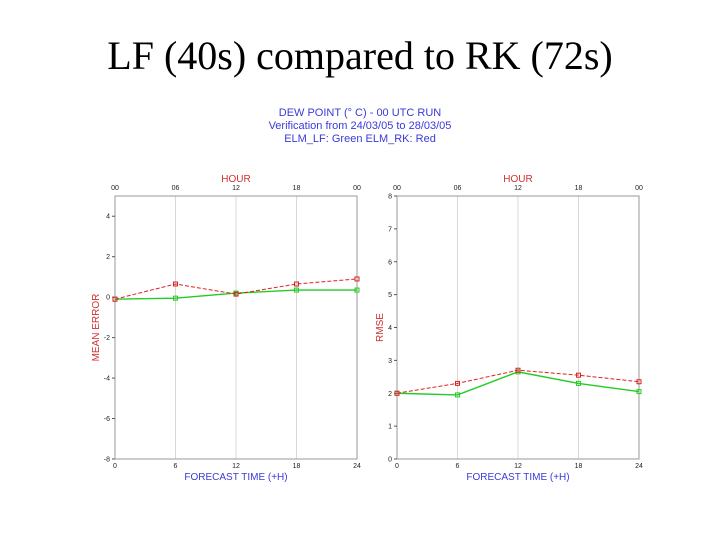  I want to click on y-tick-label: -6, so click(107, 419).